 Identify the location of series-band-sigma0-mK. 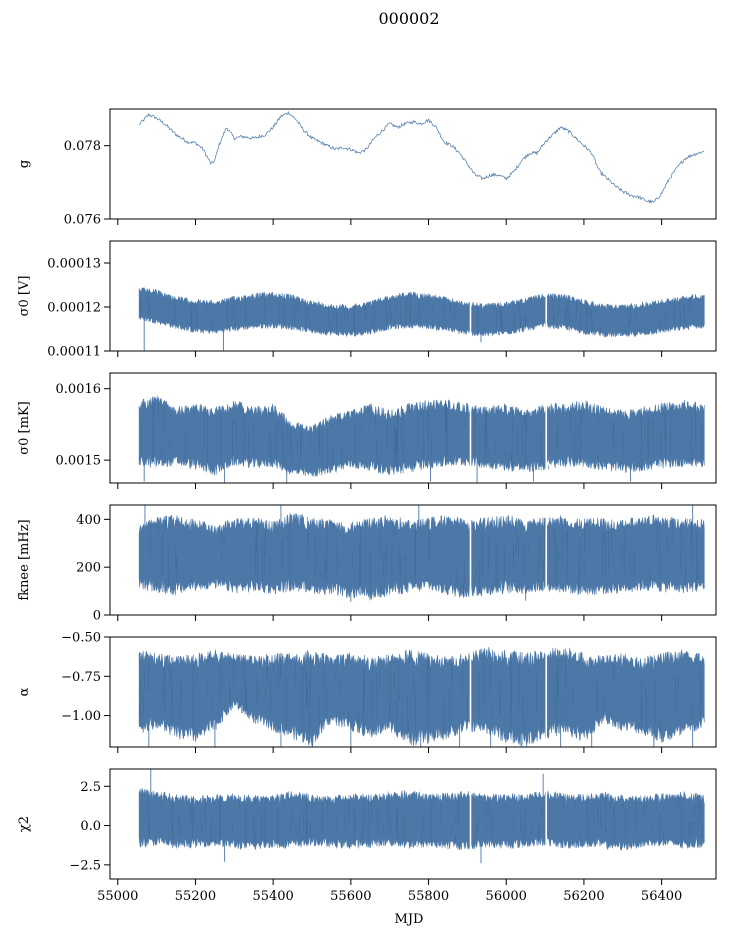
(421, 436).